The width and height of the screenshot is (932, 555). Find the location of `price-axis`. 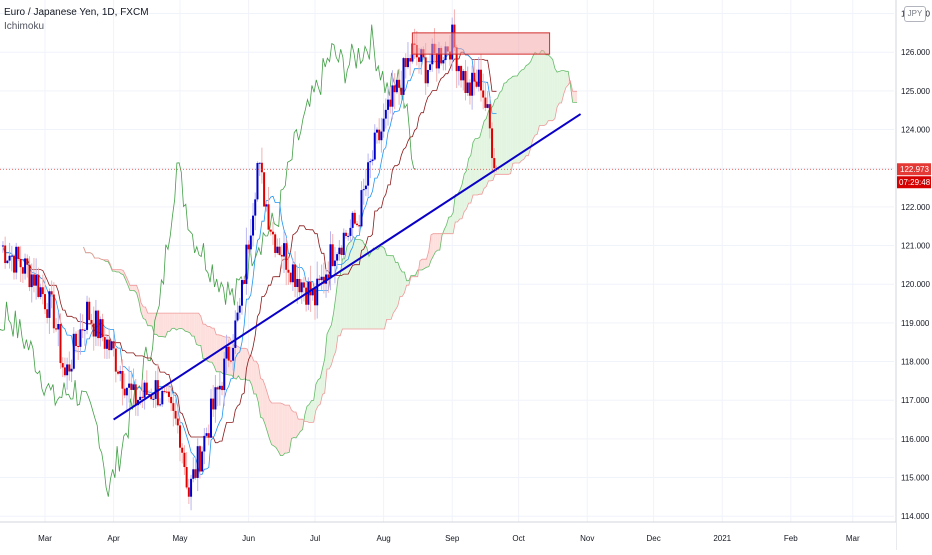

price-axis is located at coordinates (914, 275).